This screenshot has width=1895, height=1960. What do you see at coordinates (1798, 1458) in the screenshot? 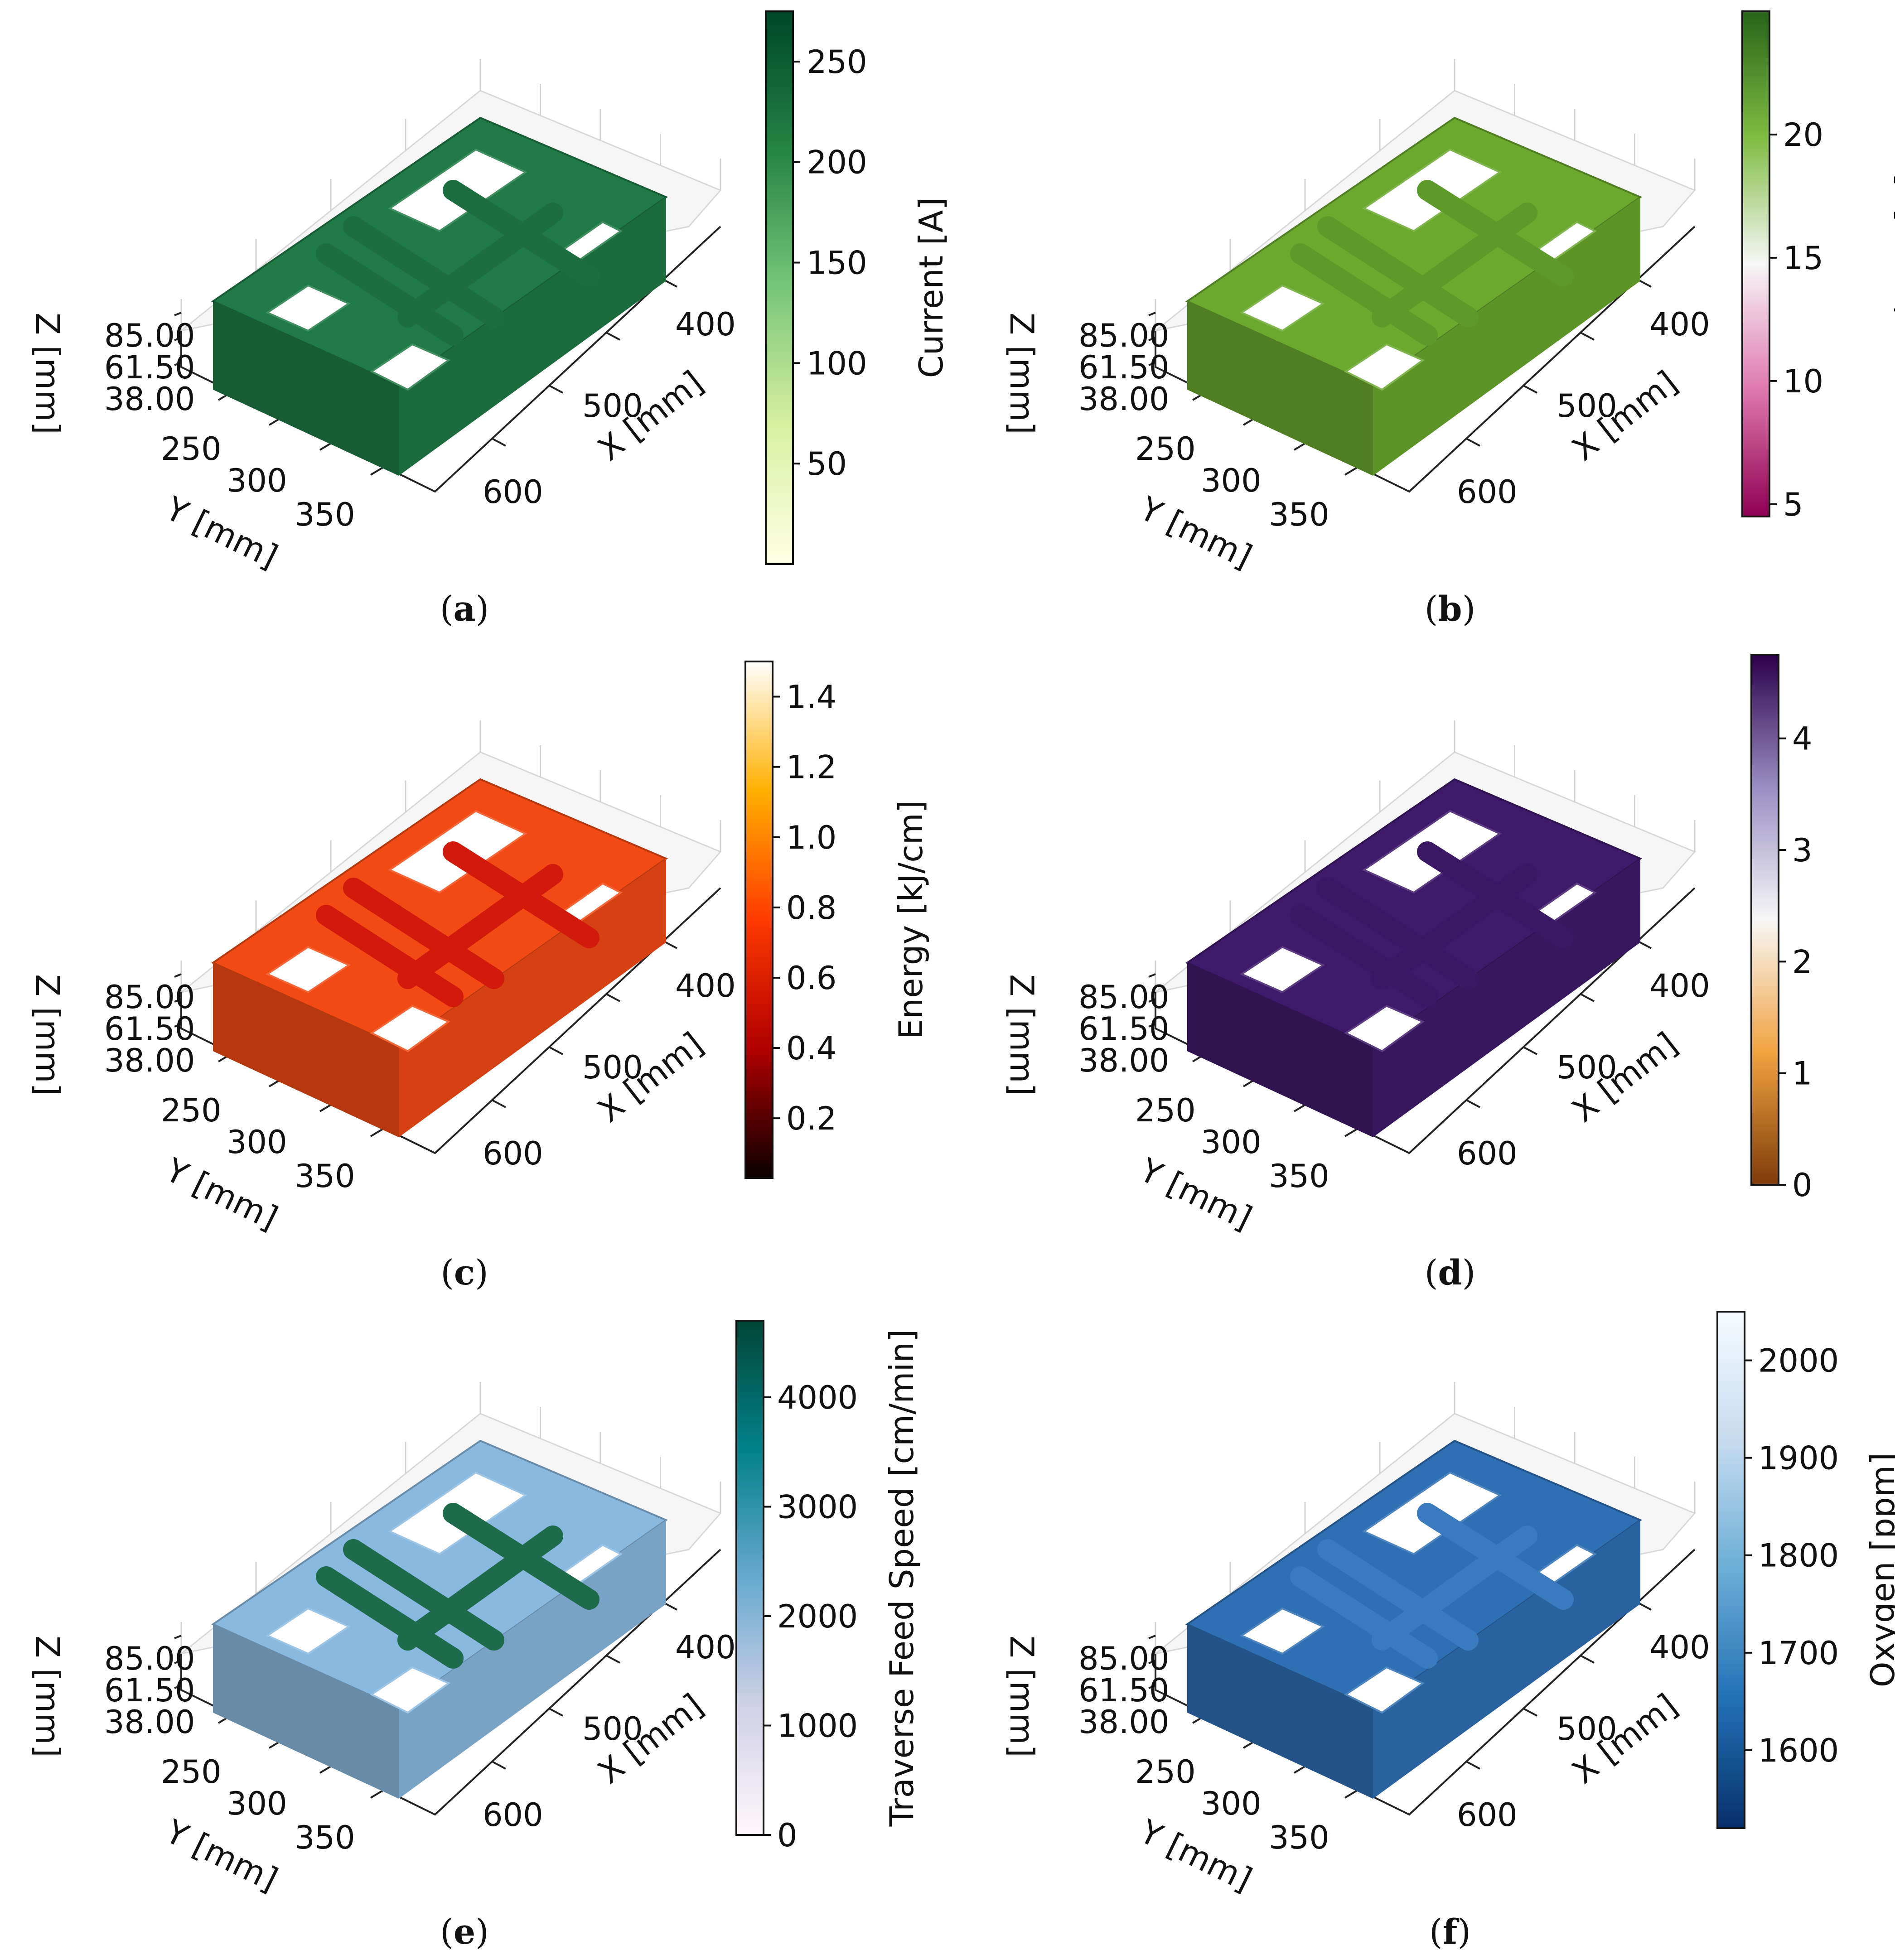
I see `colorbar-tick-label: 1900` at bounding box center [1798, 1458].